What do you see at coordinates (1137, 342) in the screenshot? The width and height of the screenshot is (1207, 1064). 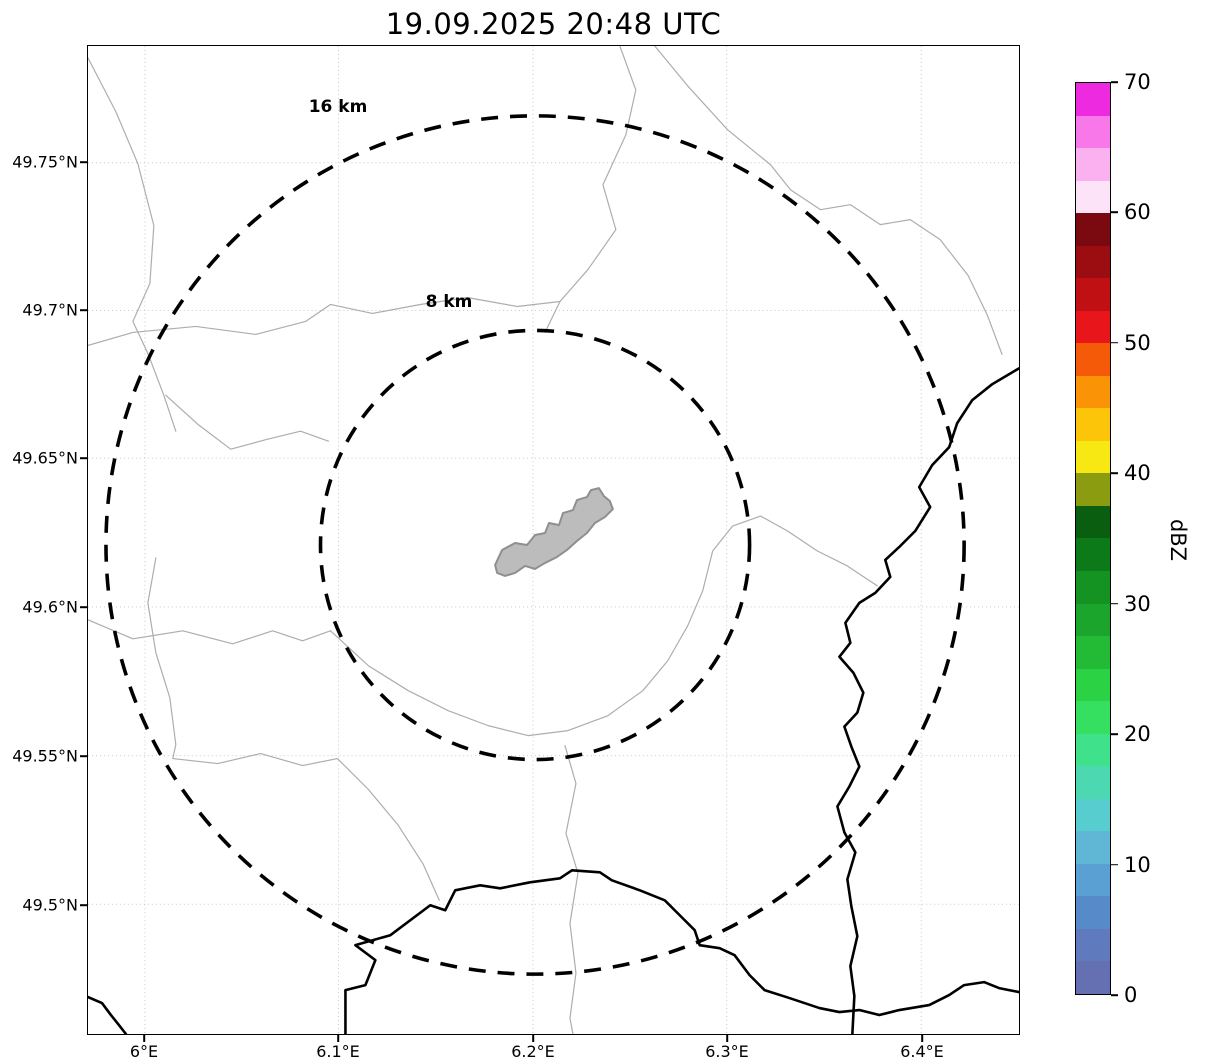 I see `colorbar-tick-label: 50` at bounding box center [1137, 342].